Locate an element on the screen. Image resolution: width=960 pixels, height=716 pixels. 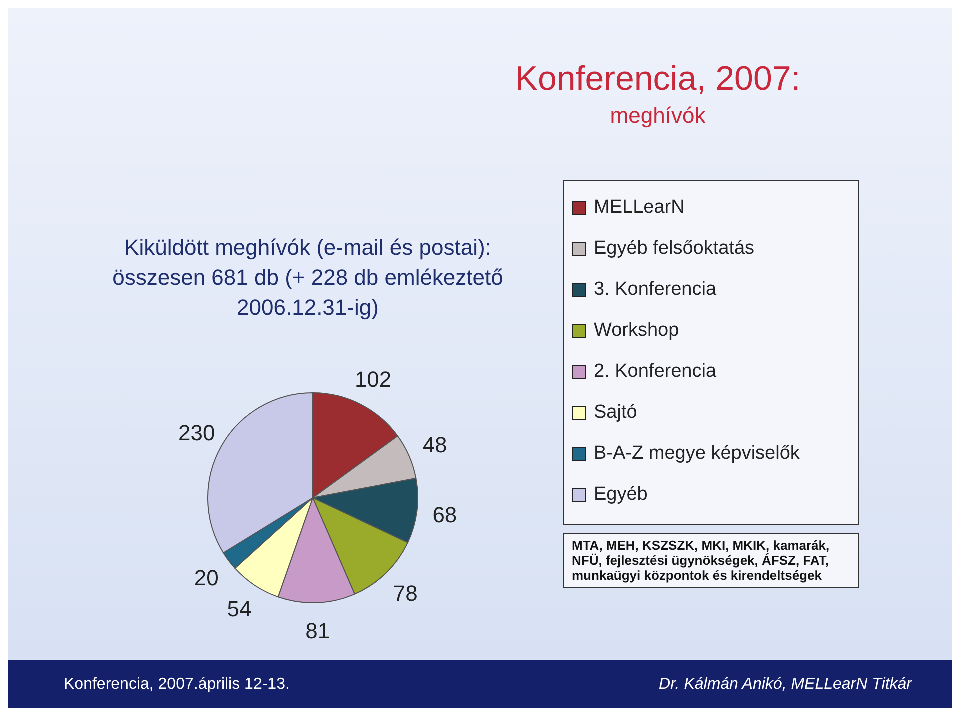
chart-subtitle: meghívók is located at coordinates (658, 116).